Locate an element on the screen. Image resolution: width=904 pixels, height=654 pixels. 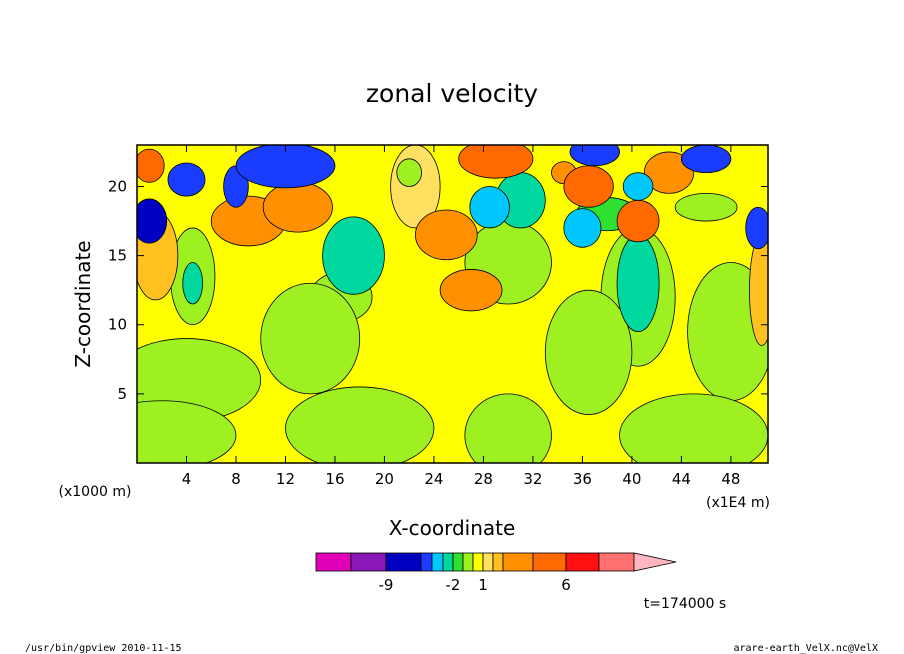
x-unit-right: (x1E4 m) is located at coordinates (738, 503).